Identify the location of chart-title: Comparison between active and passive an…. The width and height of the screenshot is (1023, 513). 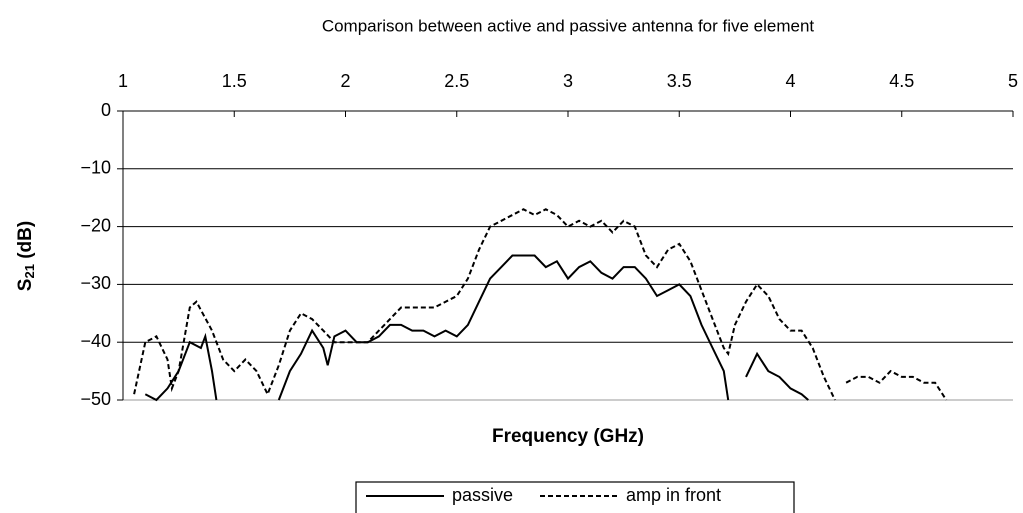
(568, 25).